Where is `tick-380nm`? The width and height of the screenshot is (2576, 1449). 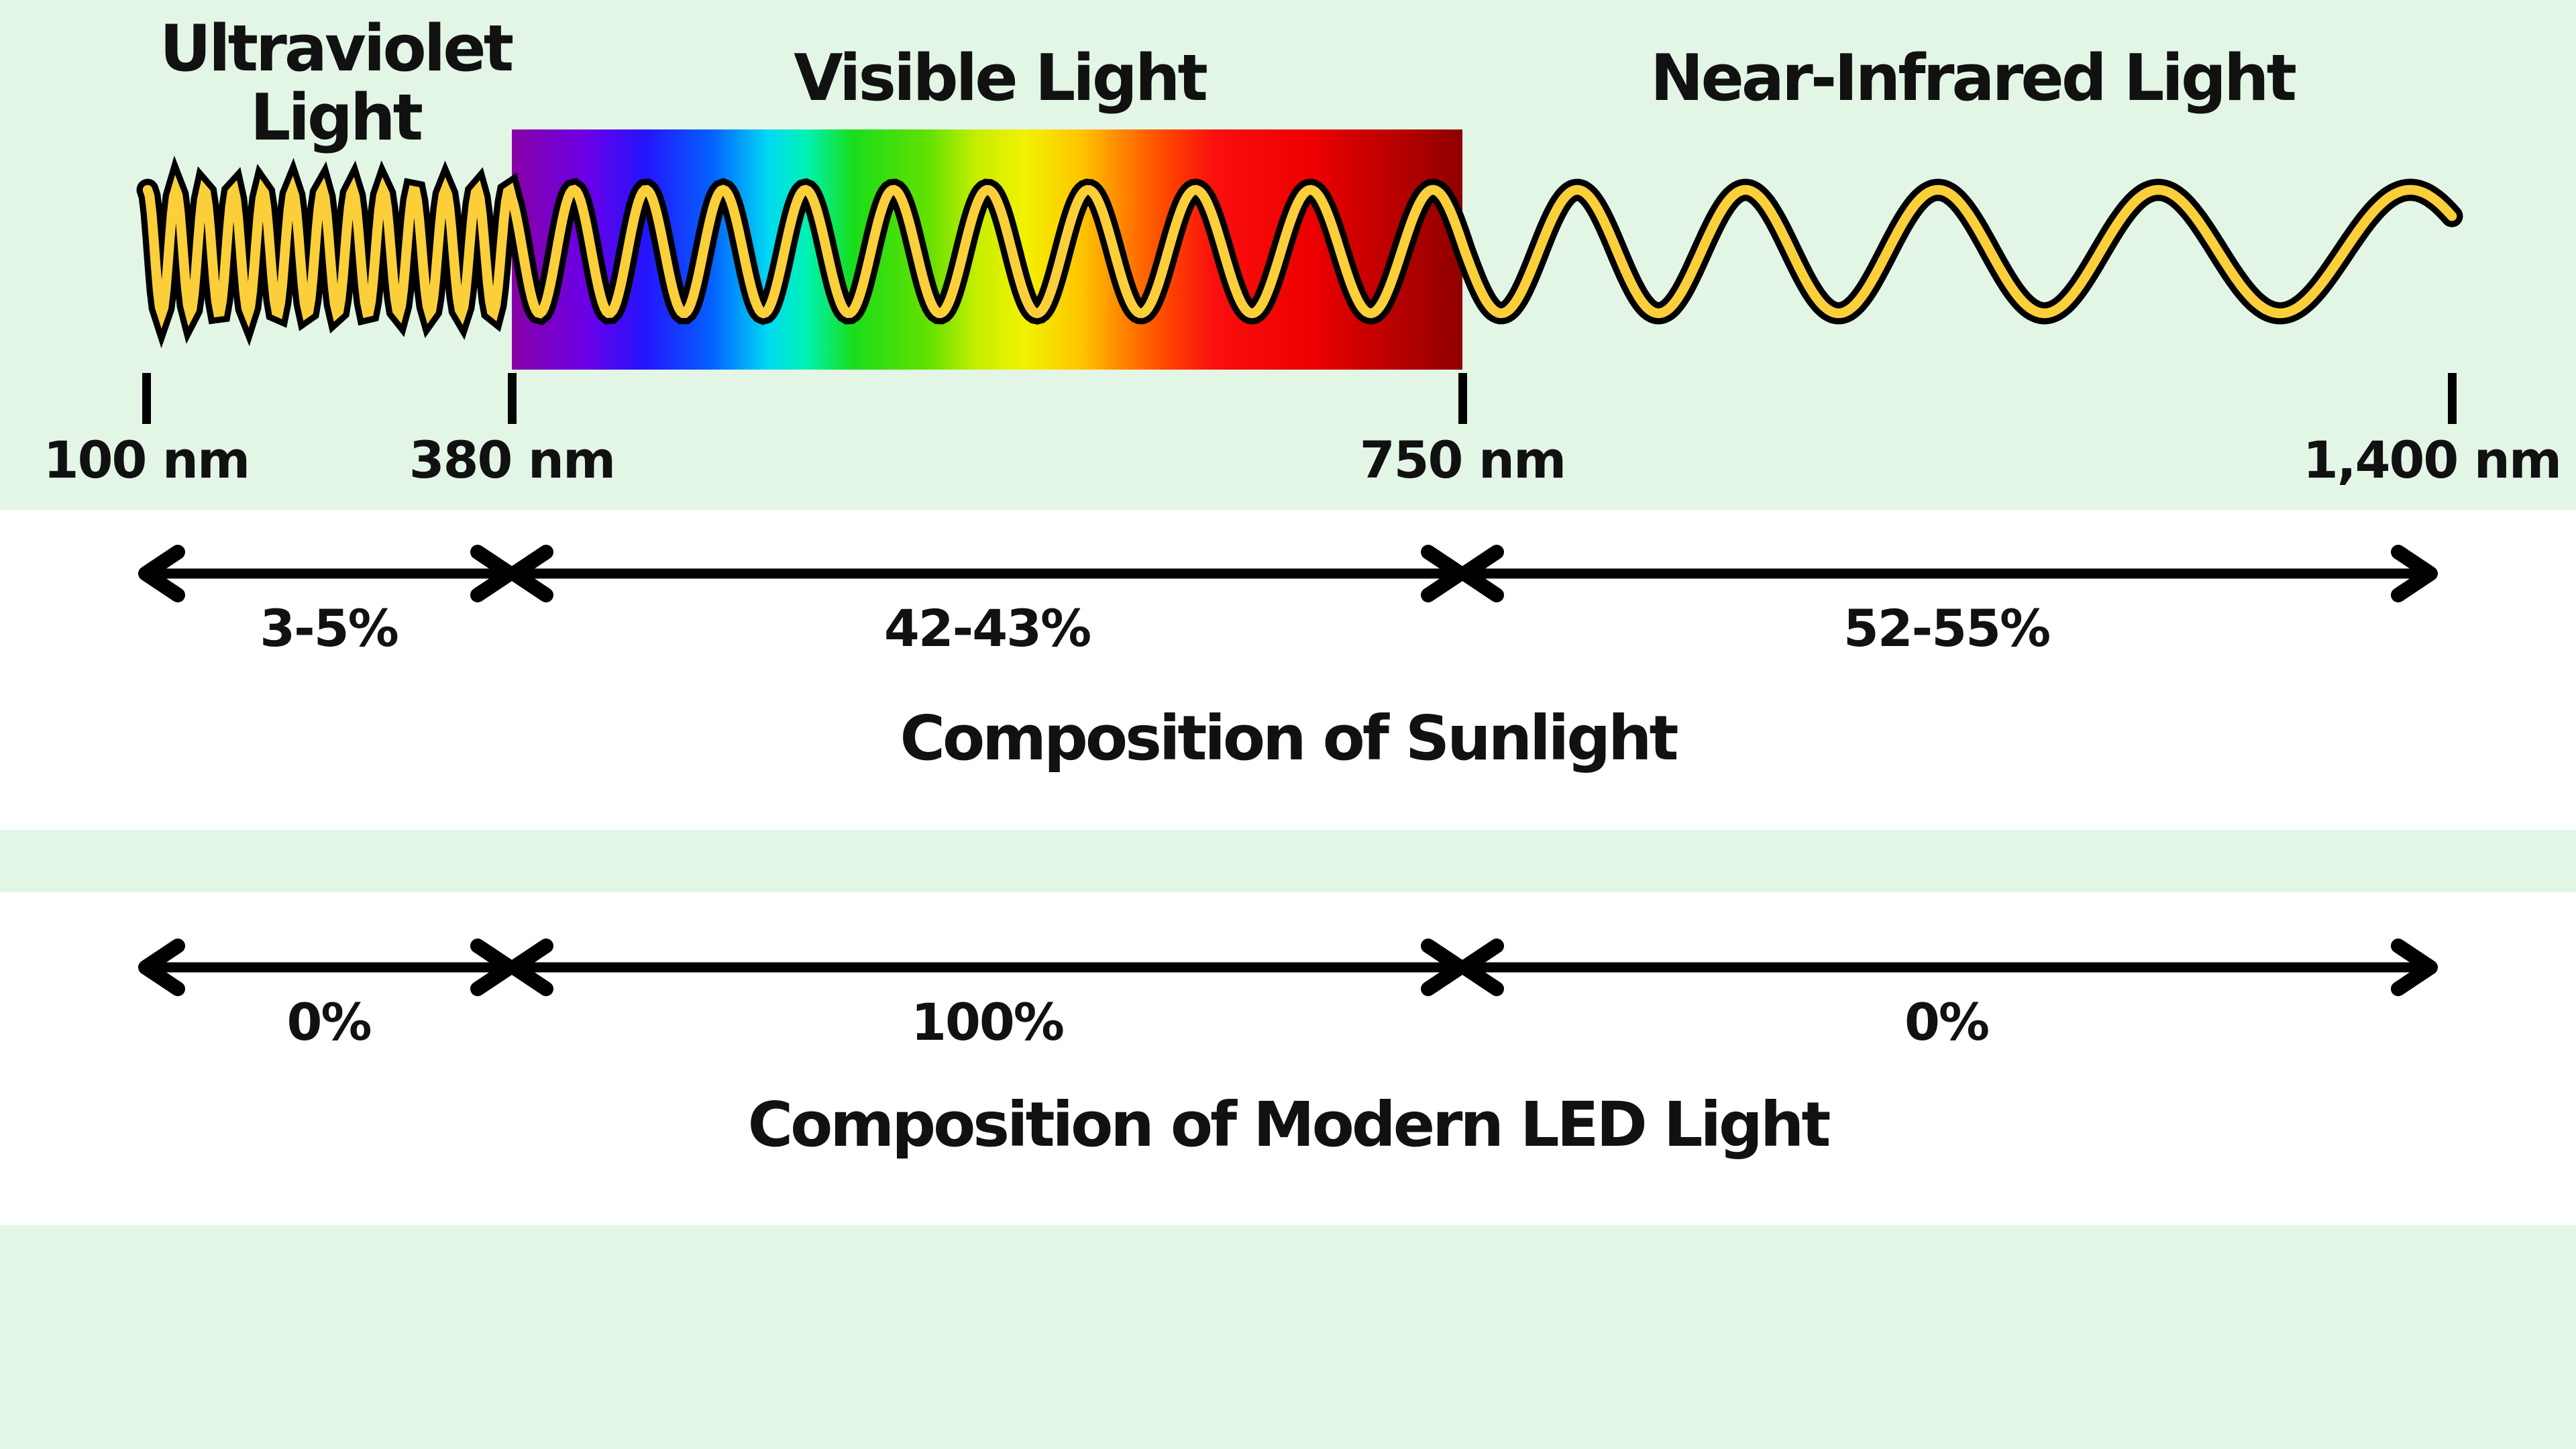 tick-380nm is located at coordinates (512, 398).